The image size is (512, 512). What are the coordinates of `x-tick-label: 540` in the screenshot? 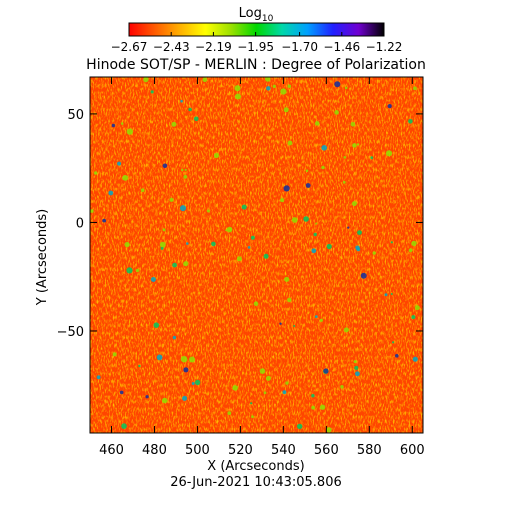 It's located at (283, 450).